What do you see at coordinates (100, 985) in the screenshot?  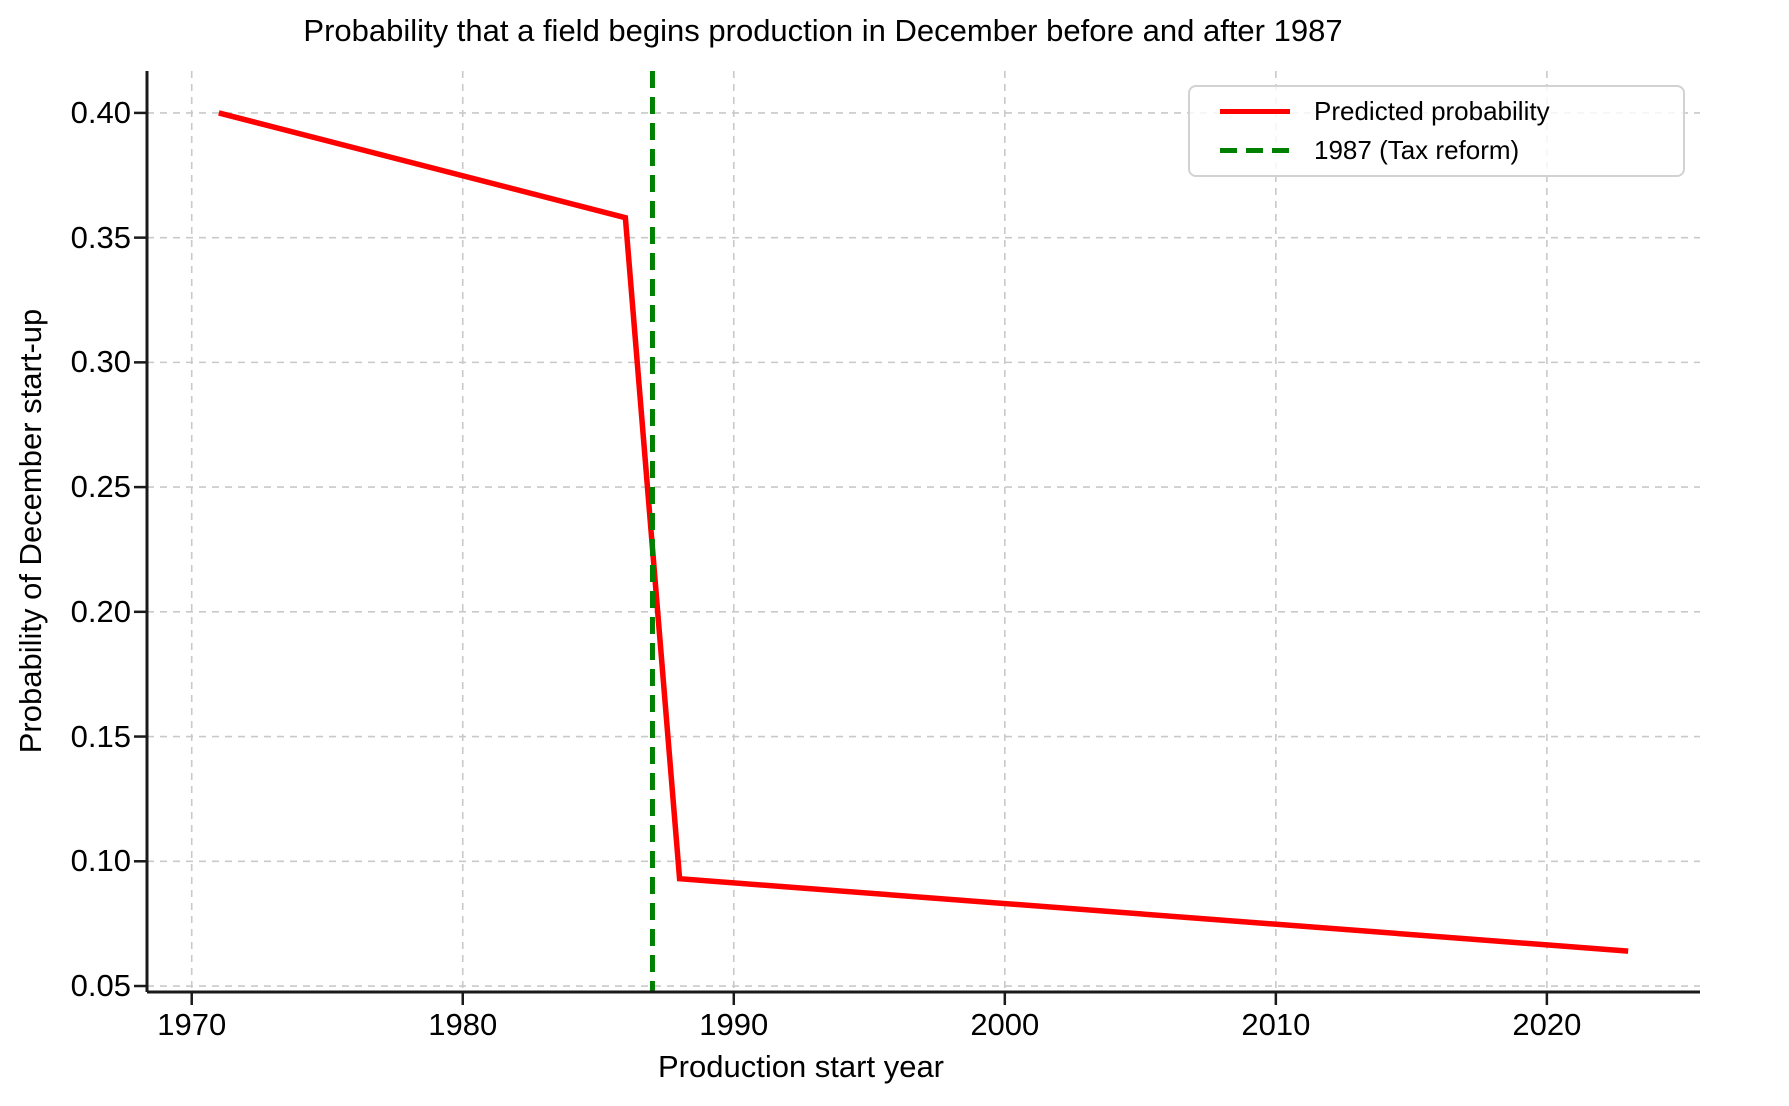 I see `y-tick-label: 0.05` at bounding box center [100, 985].